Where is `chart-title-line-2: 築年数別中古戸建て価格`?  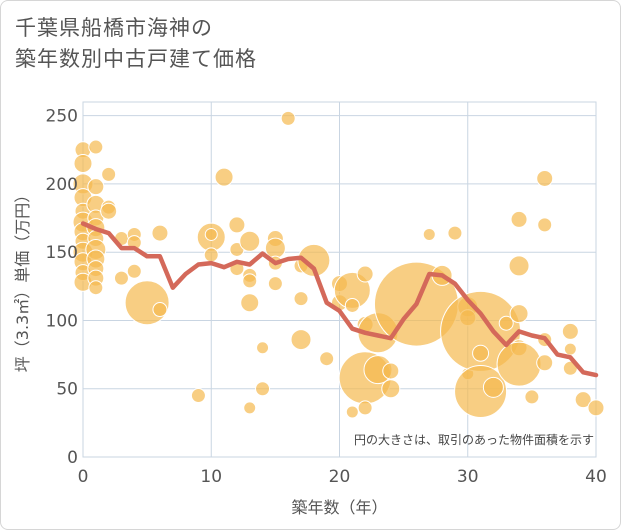
chart-title-line-2: 築年数別中古戸建て価格 is located at coordinates (136, 59).